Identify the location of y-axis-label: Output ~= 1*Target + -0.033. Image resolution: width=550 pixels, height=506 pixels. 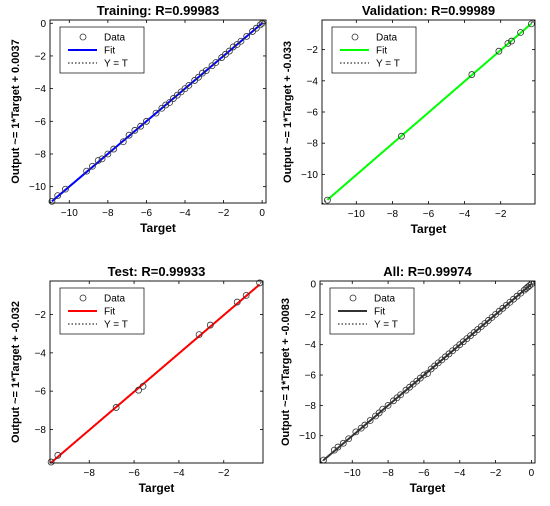
(288, 112).